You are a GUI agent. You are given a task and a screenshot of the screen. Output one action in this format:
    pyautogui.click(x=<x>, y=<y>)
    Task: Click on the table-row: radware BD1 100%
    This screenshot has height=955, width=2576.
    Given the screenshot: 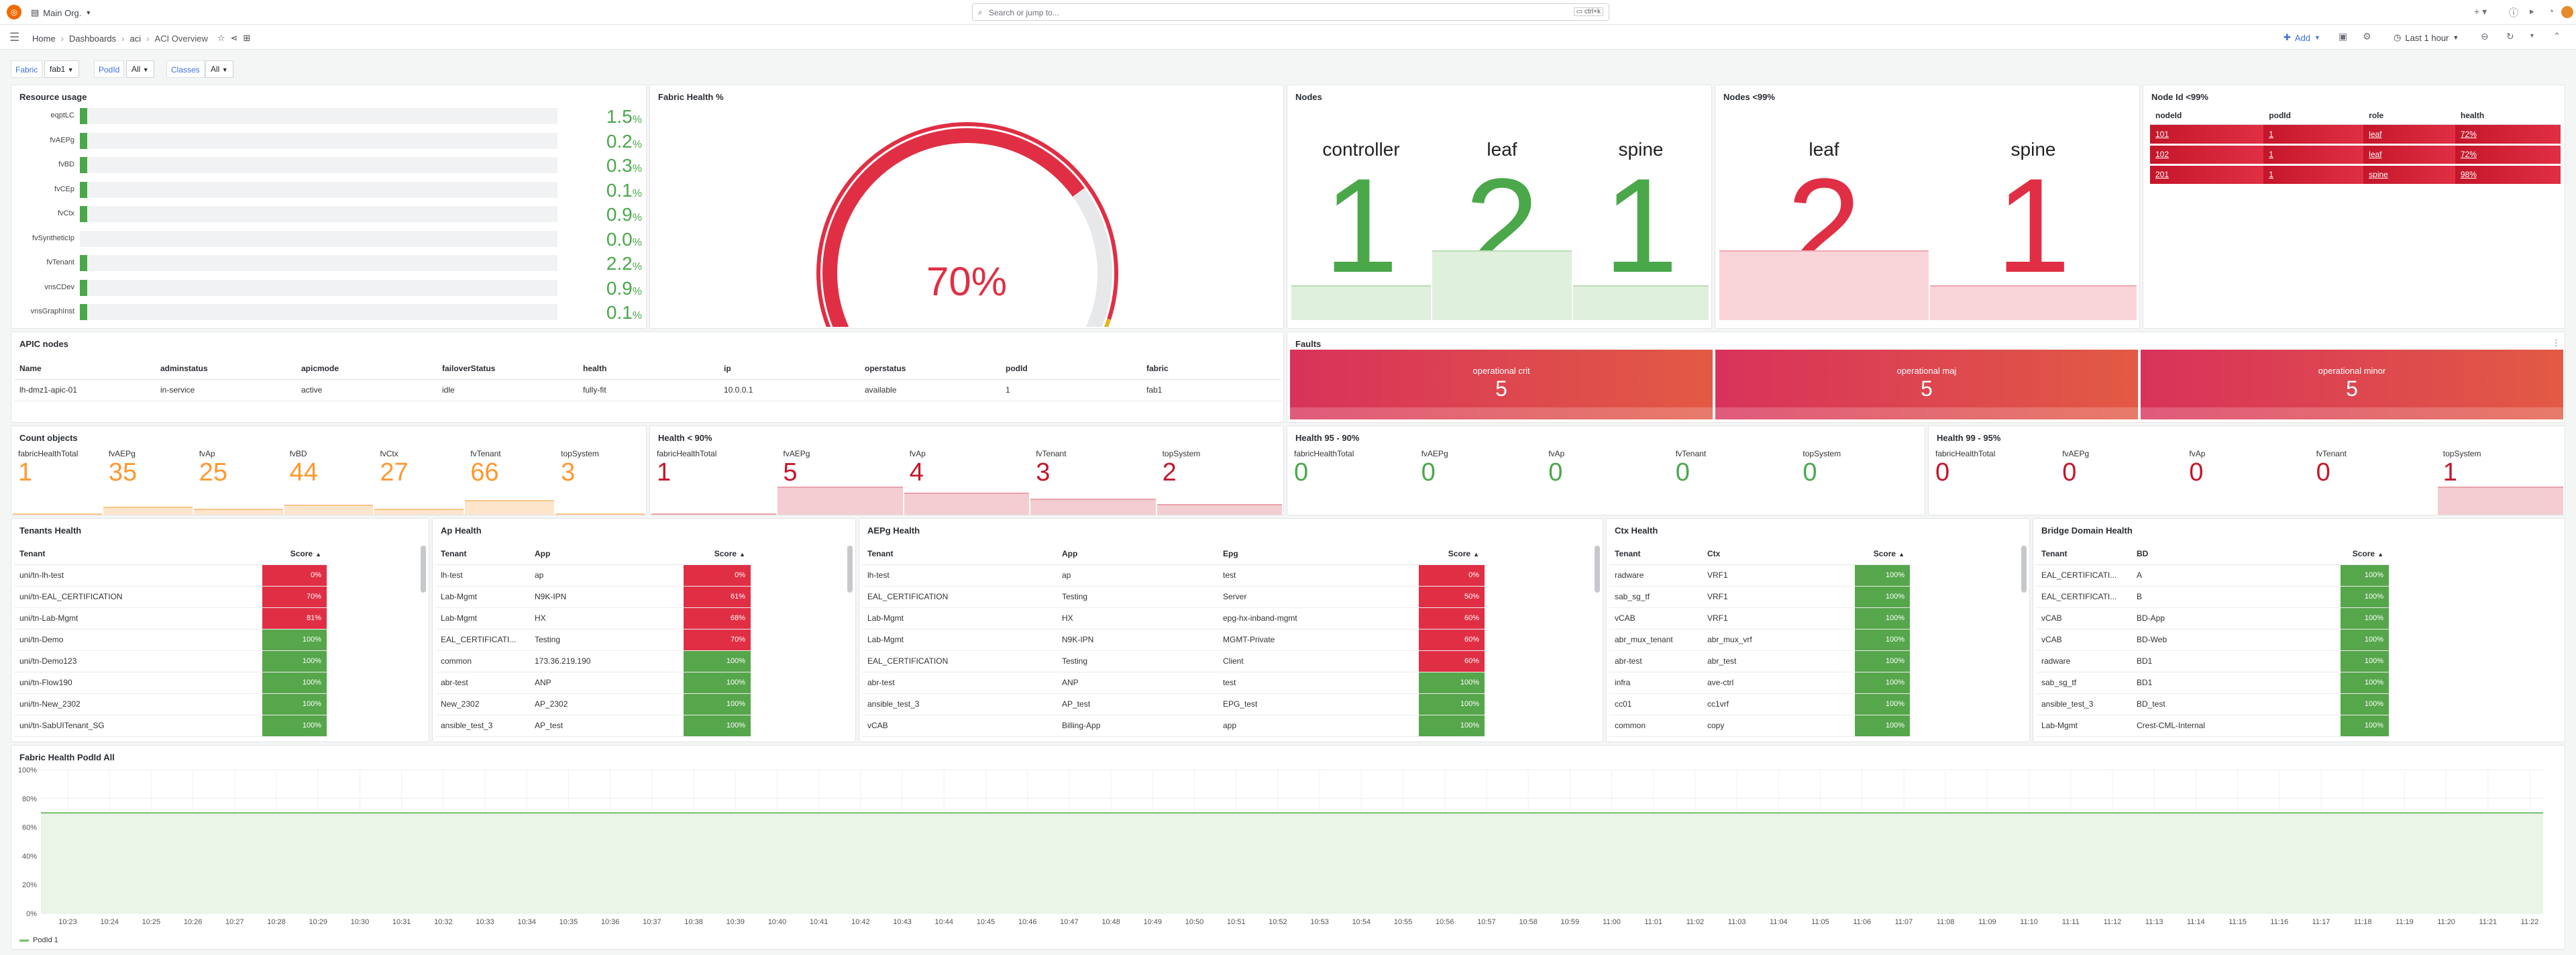 What is the action you would take?
    pyautogui.click(x=2212, y=661)
    